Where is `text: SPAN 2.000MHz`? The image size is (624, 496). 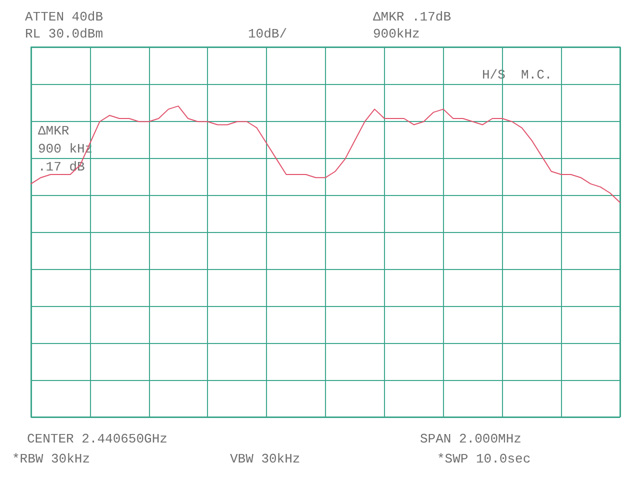
text: SPAN 2.000MHz is located at coordinates (471, 439).